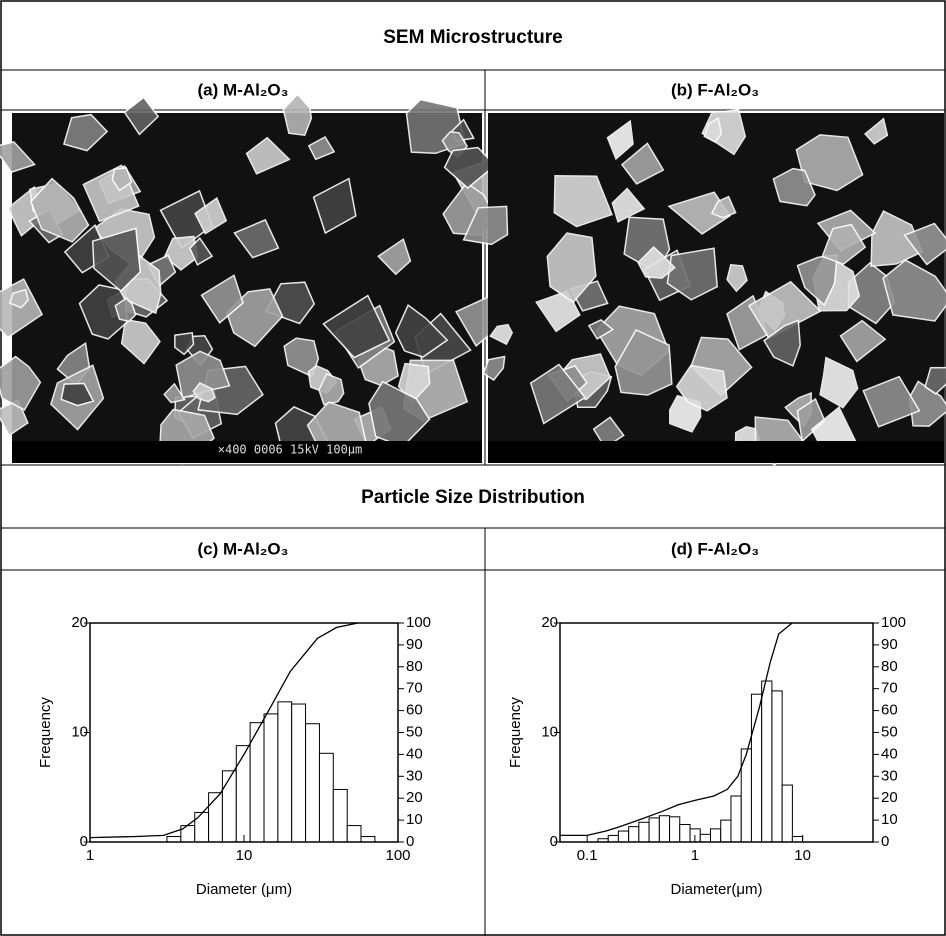  I want to click on y-tick-label: 10, so click(79, 731).